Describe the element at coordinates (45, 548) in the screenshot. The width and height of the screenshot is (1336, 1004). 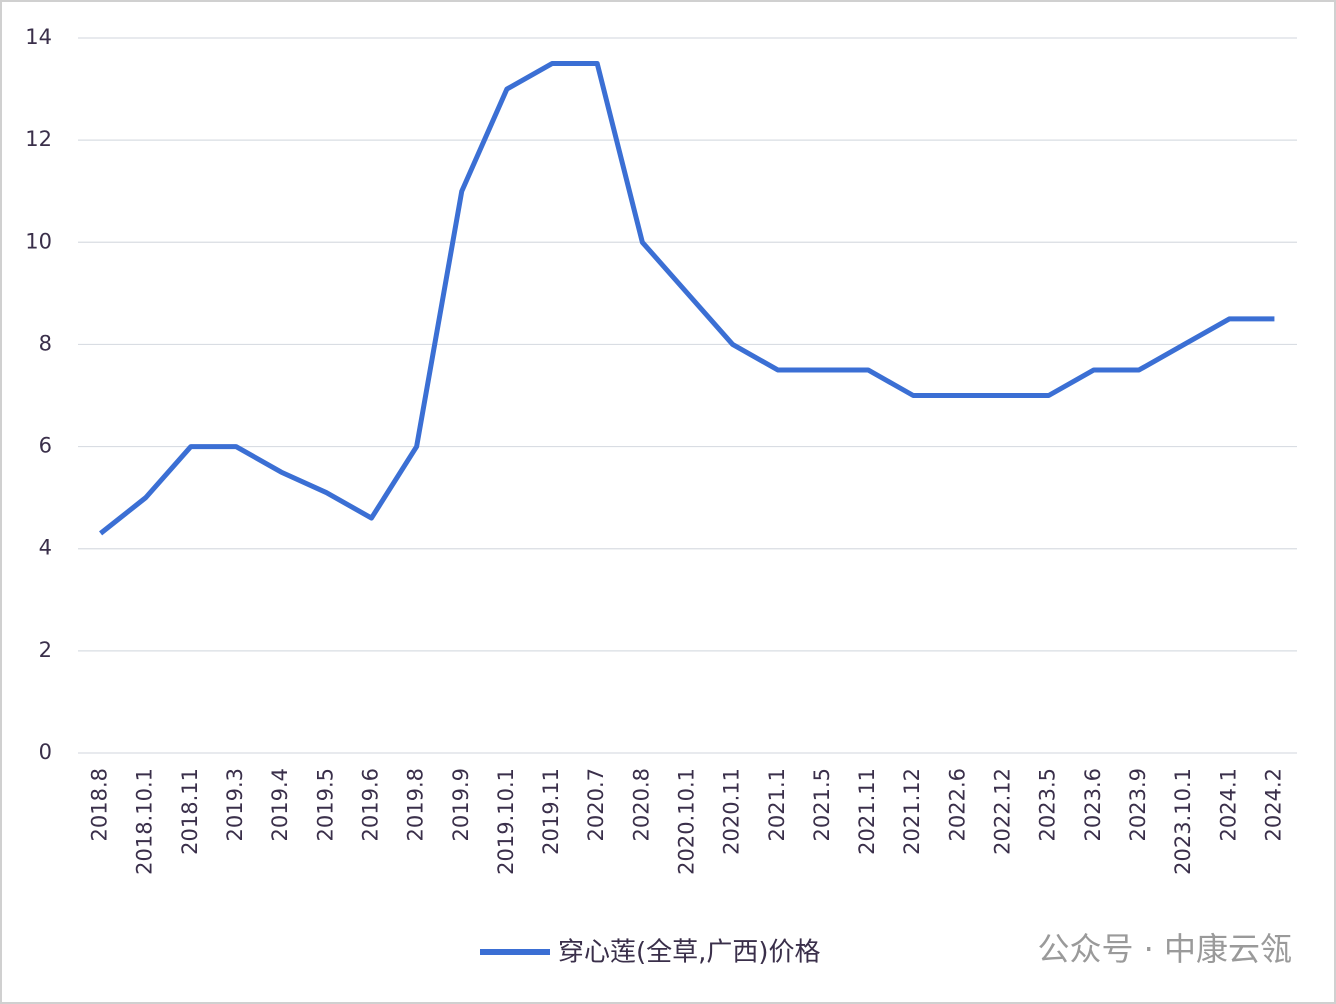
I see `y-tick-label: 4` at that location.